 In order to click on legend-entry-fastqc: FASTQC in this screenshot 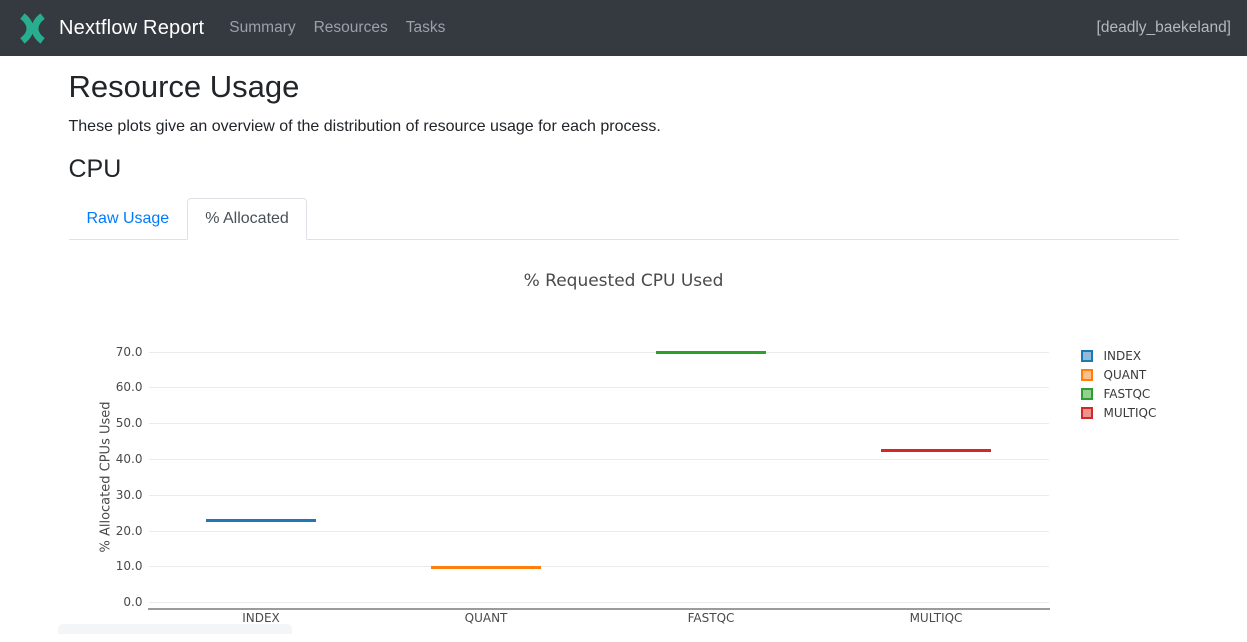, I will do `click(1118, 393)`.